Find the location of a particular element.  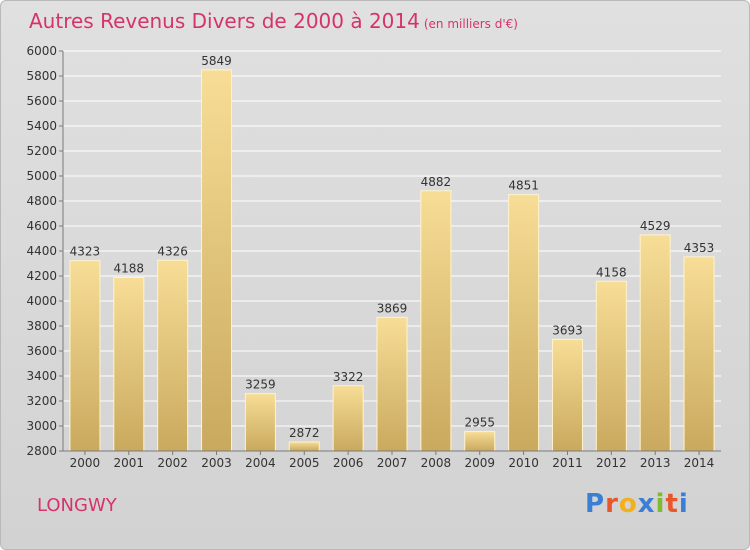

x-tick-label: 2011 is located at coordinates (567, 463).